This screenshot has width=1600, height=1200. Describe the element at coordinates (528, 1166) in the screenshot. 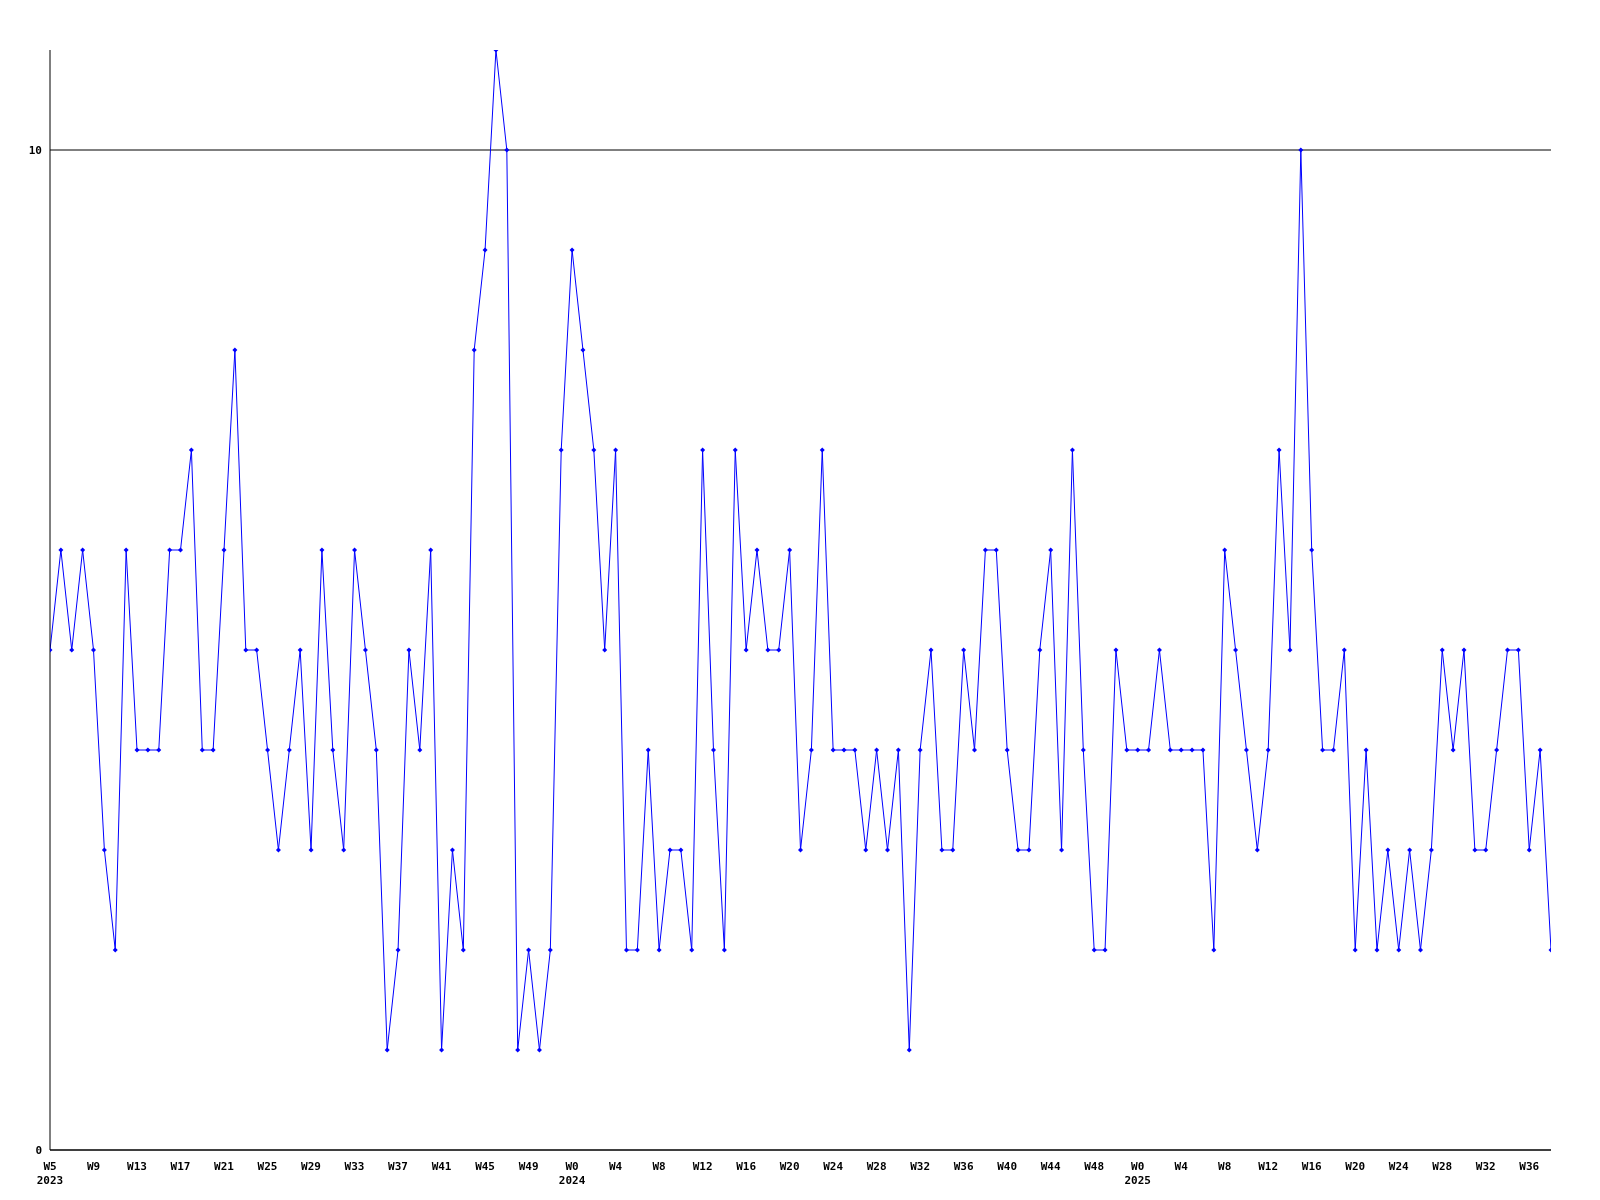

I see `x-tick-label: W49` at that location.